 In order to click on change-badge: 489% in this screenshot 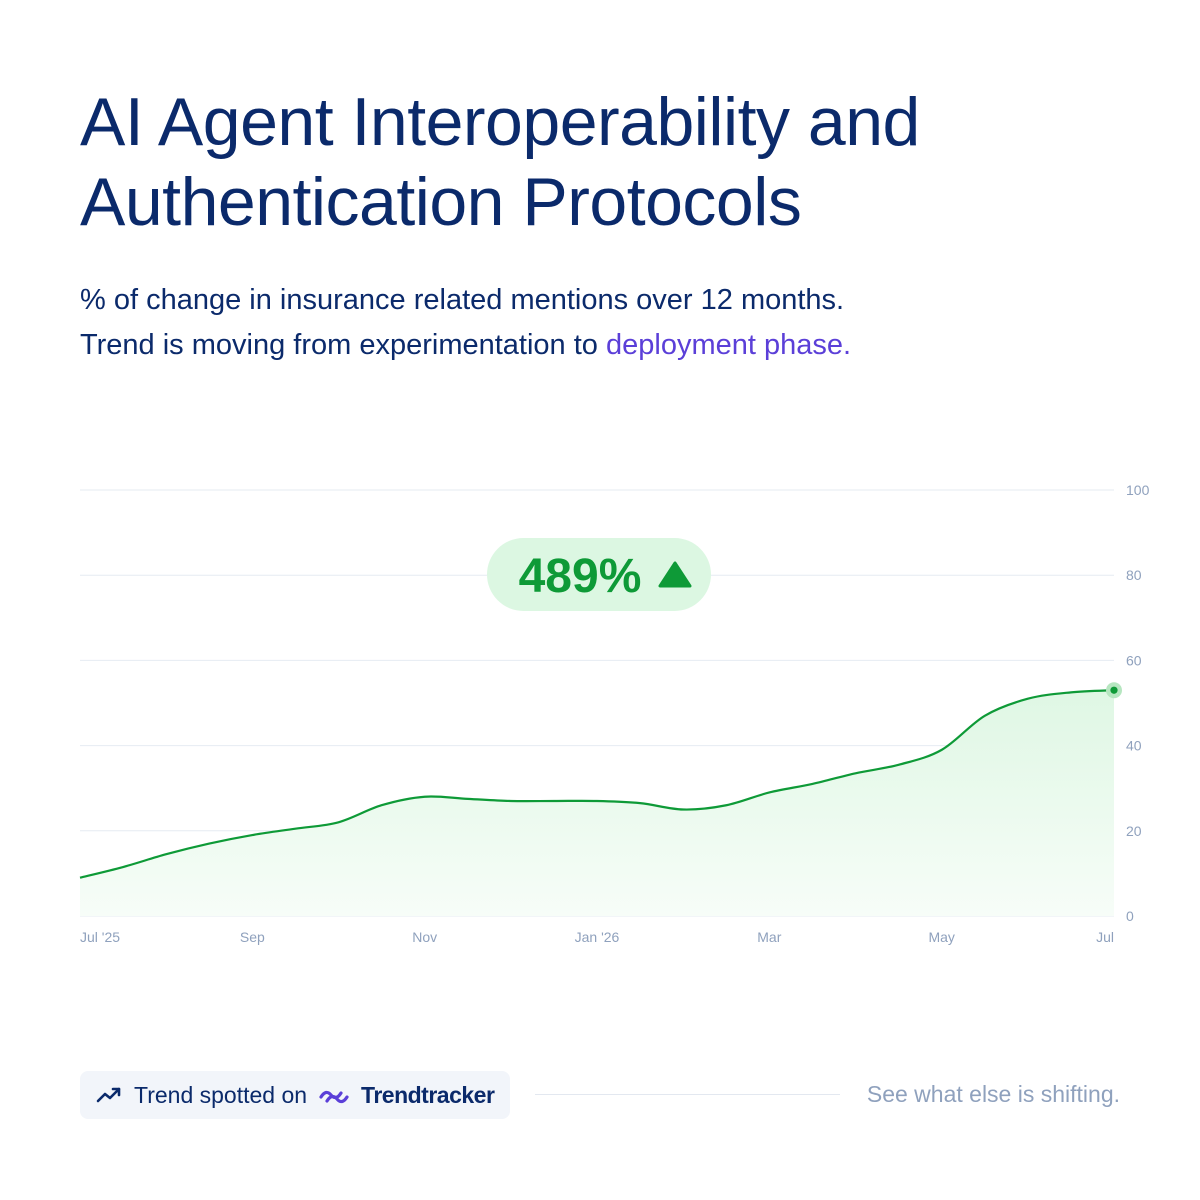, I will do `click(599, 574)`.